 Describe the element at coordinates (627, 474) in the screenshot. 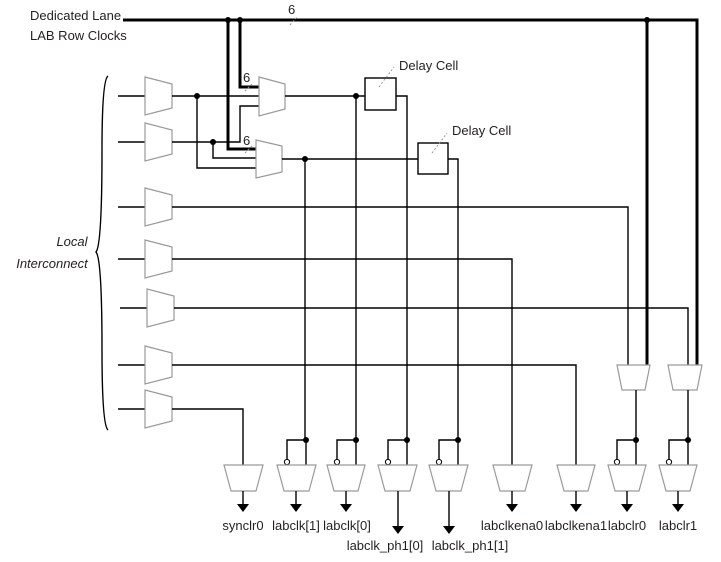

I see `output-mux-labclr0` at that location.